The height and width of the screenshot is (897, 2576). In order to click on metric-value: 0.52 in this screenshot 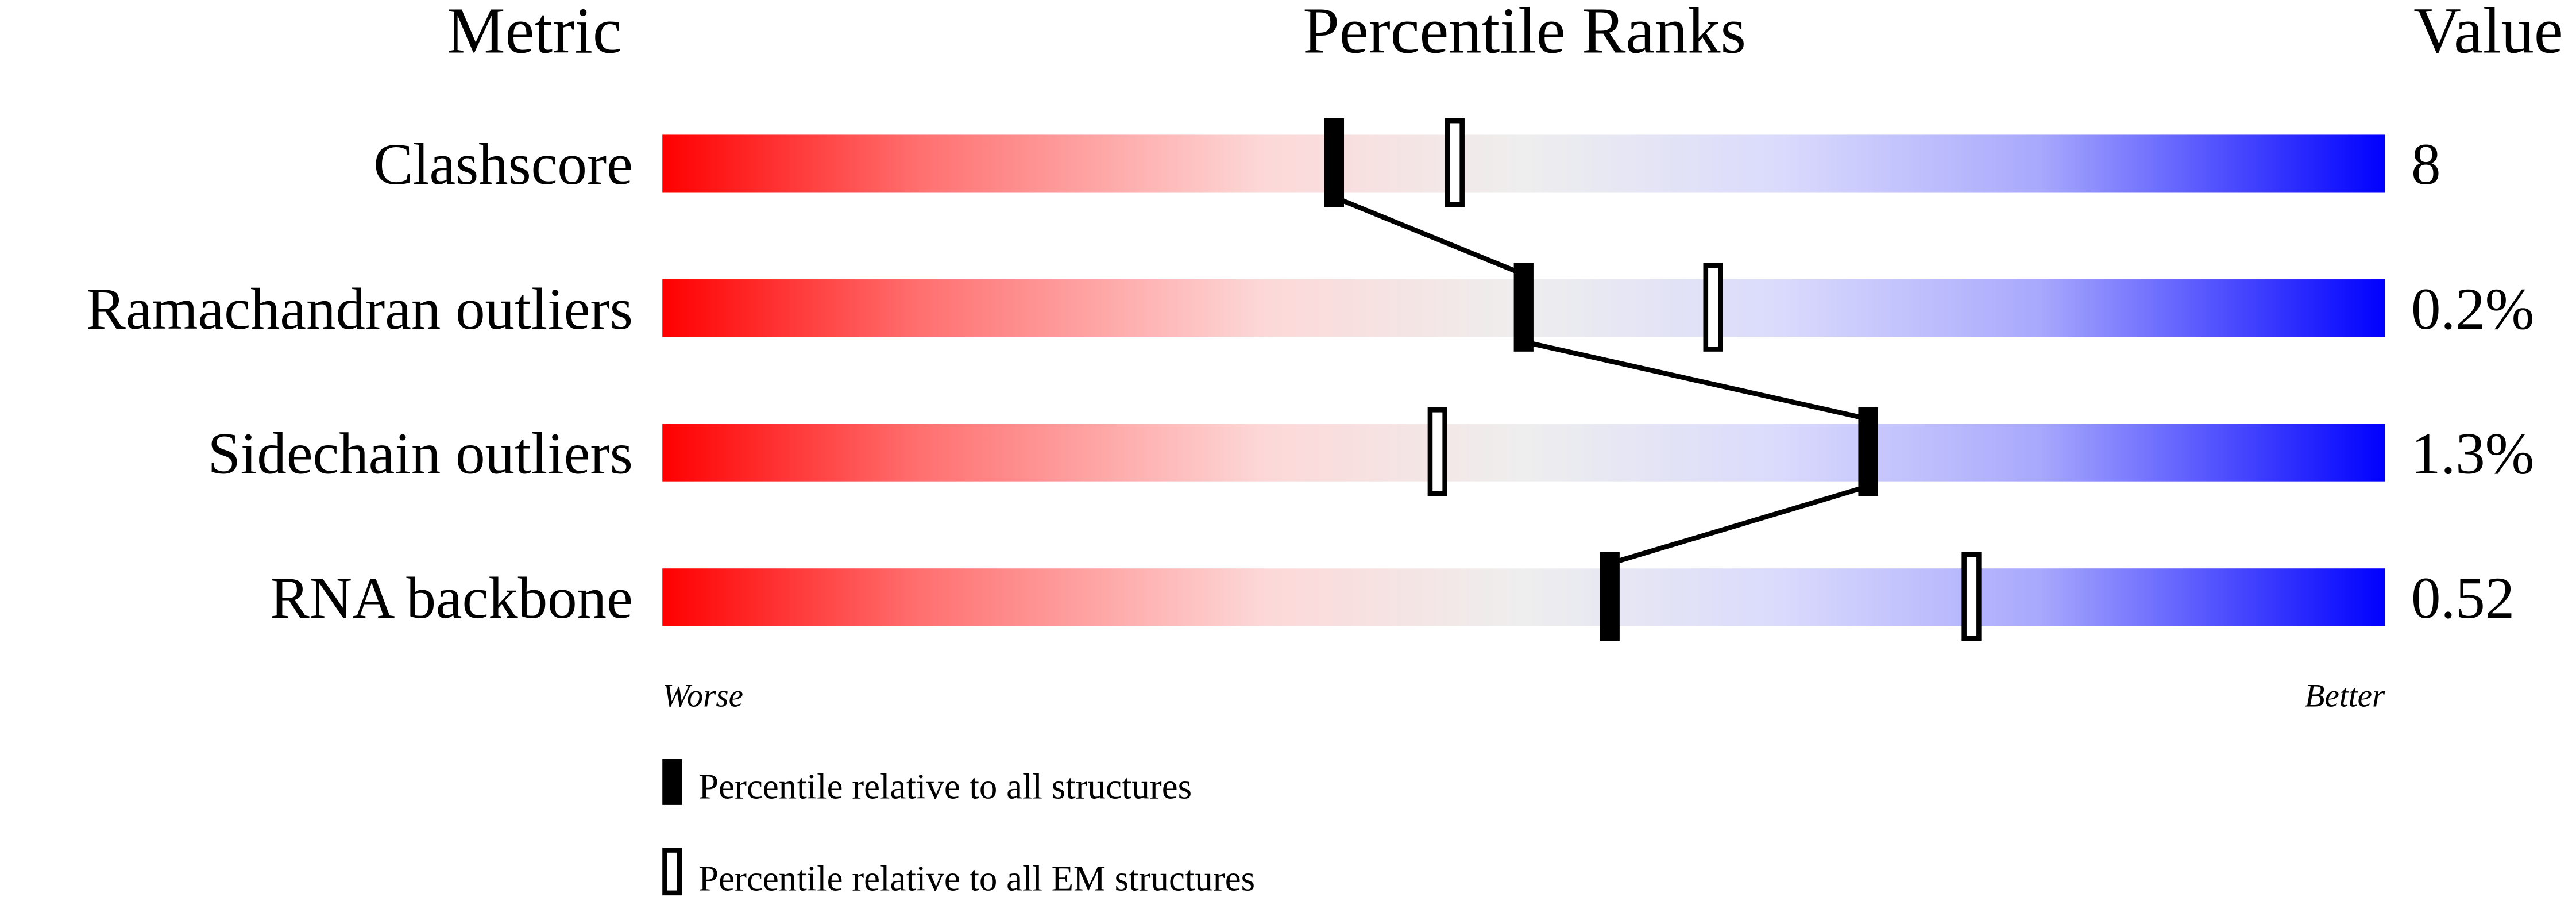, I will do `click(2463, 598)`.